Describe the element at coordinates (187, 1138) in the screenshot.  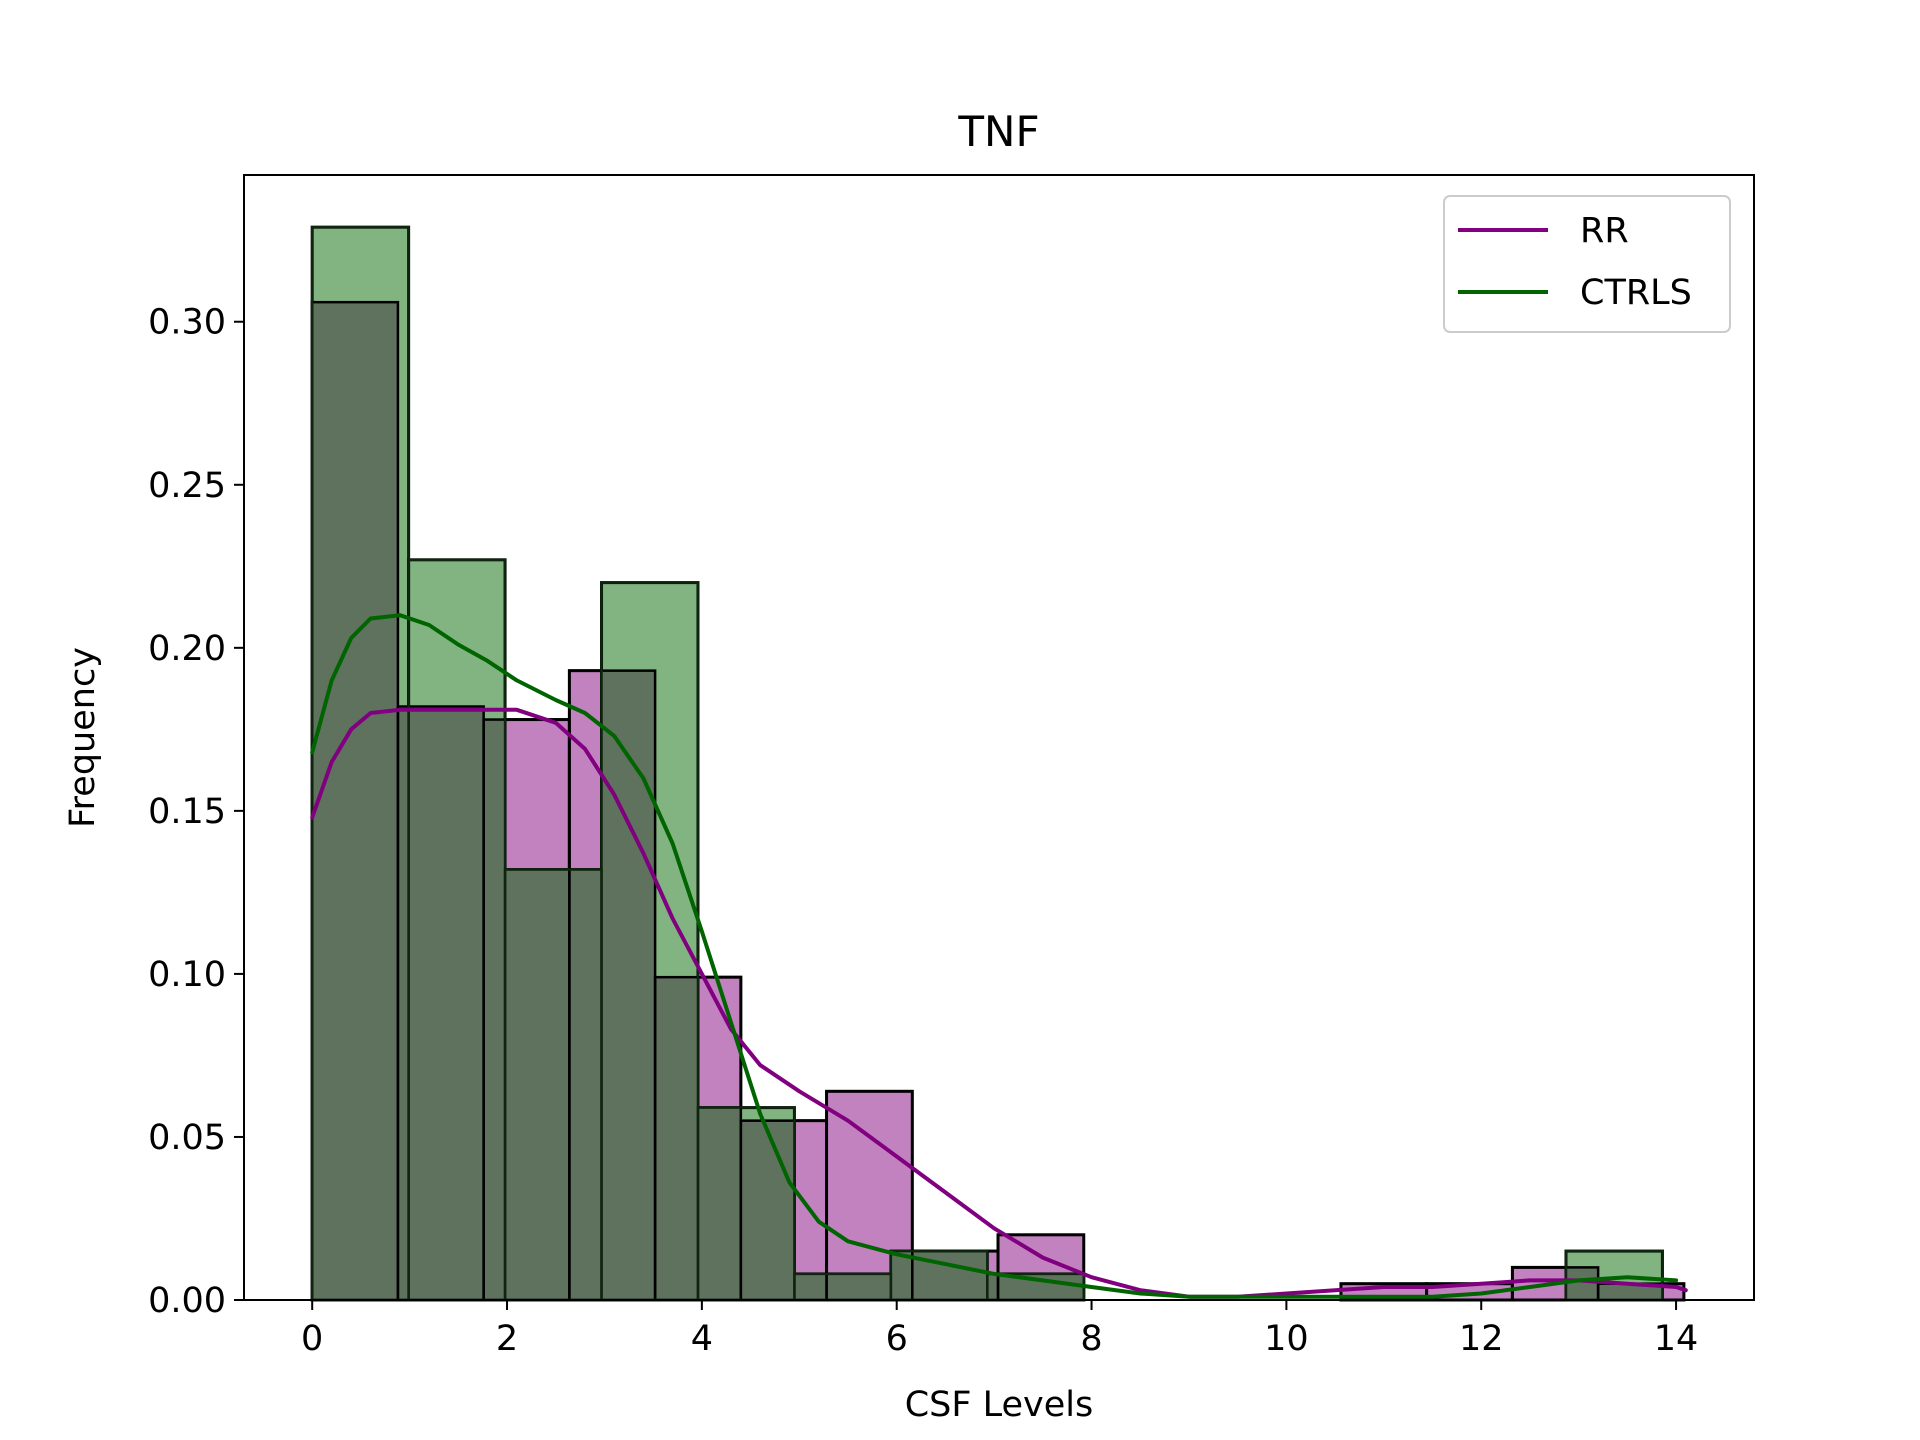
I see `y-tick-label: 0.05` at that location.